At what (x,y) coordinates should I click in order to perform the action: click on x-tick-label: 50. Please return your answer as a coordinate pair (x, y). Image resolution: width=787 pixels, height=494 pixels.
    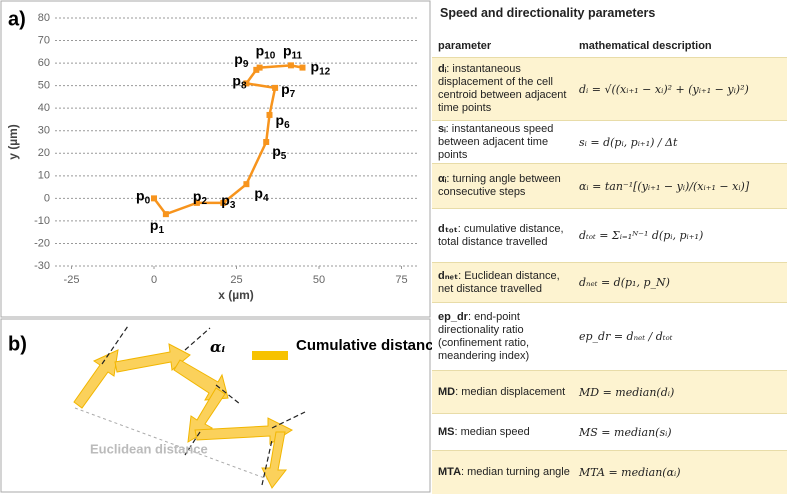
    Looking at the image, I should click on (319, 280).